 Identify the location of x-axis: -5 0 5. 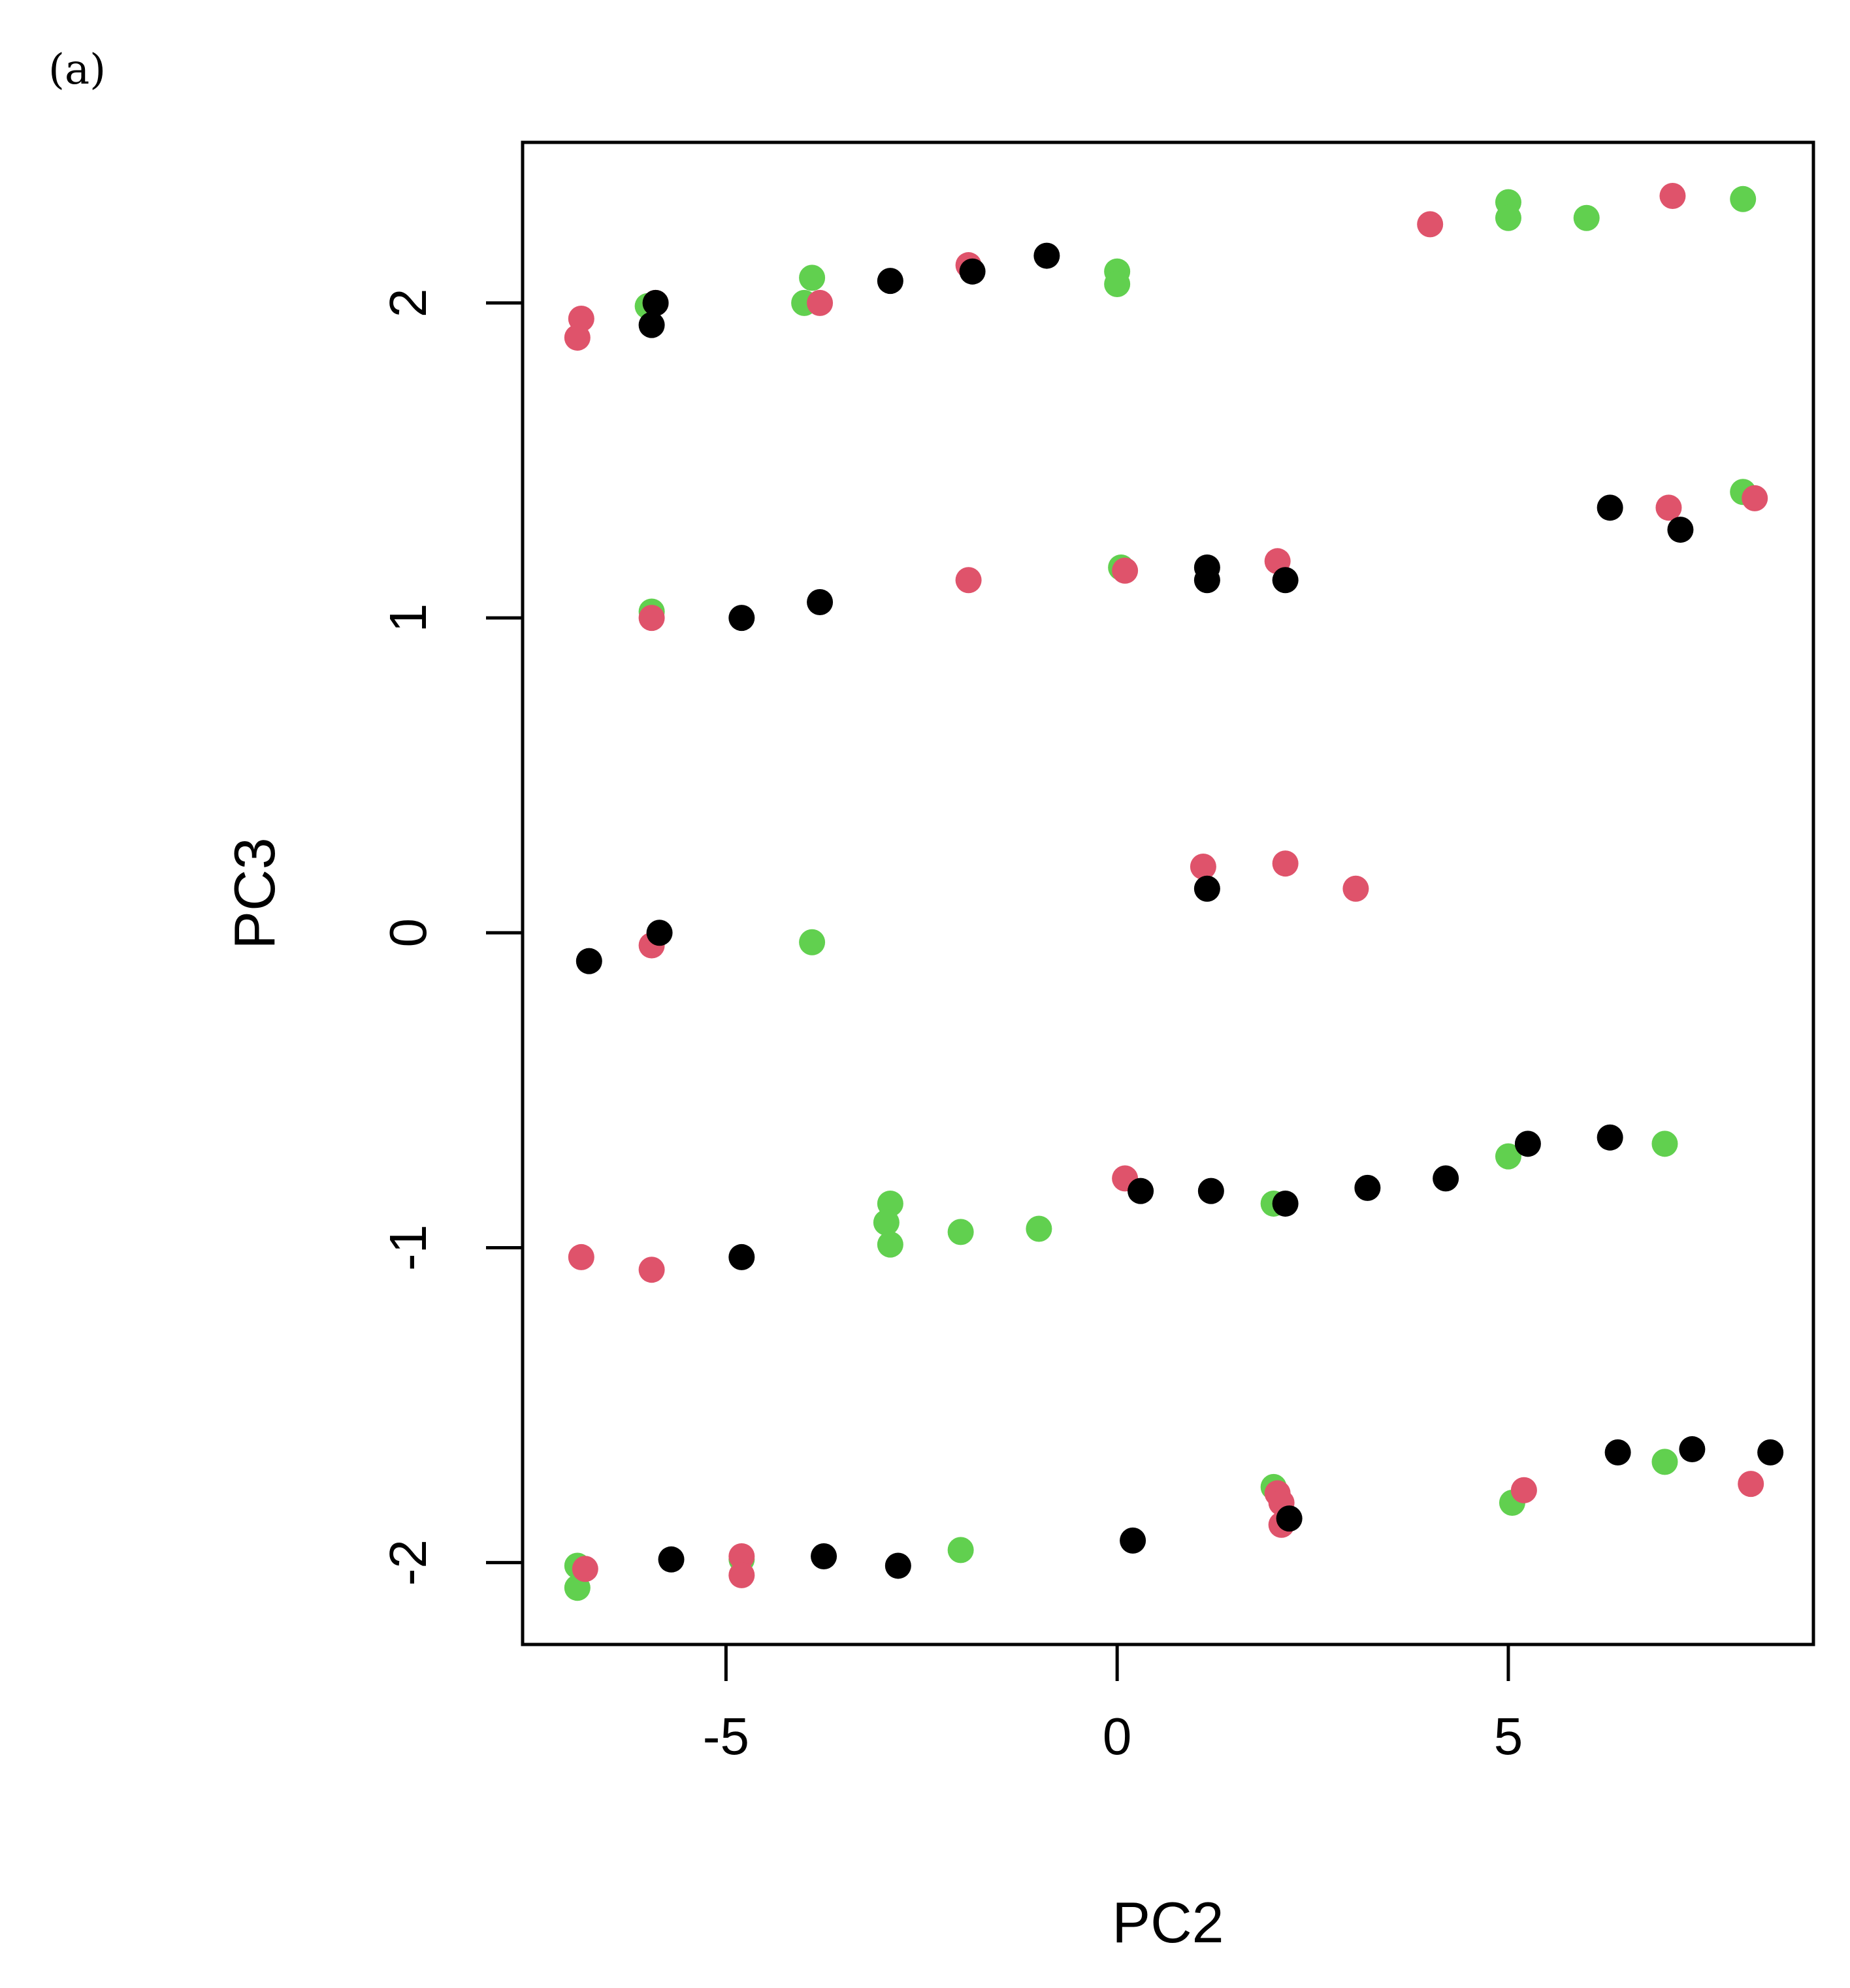
(1113, 1704).